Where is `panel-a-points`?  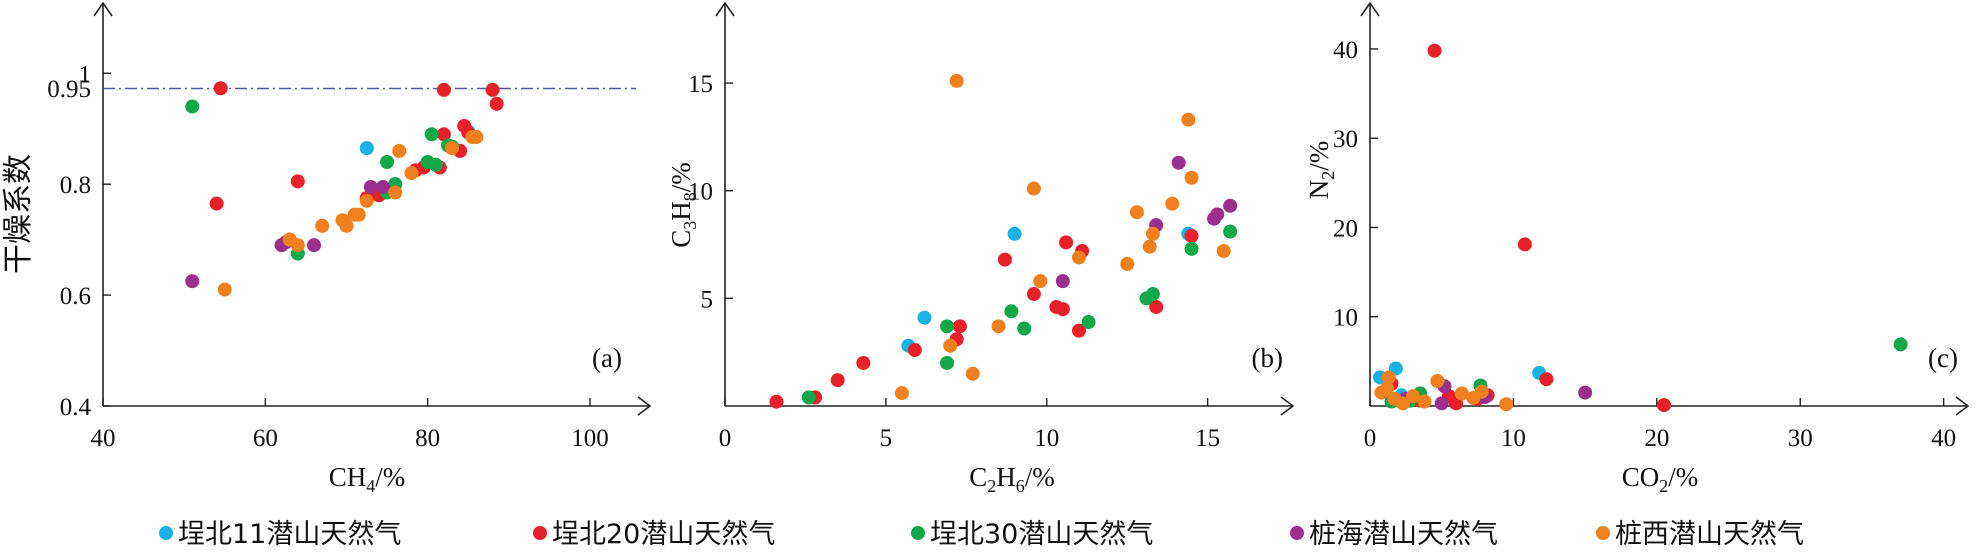
panel-a-points is located at coordinates (344, 189).